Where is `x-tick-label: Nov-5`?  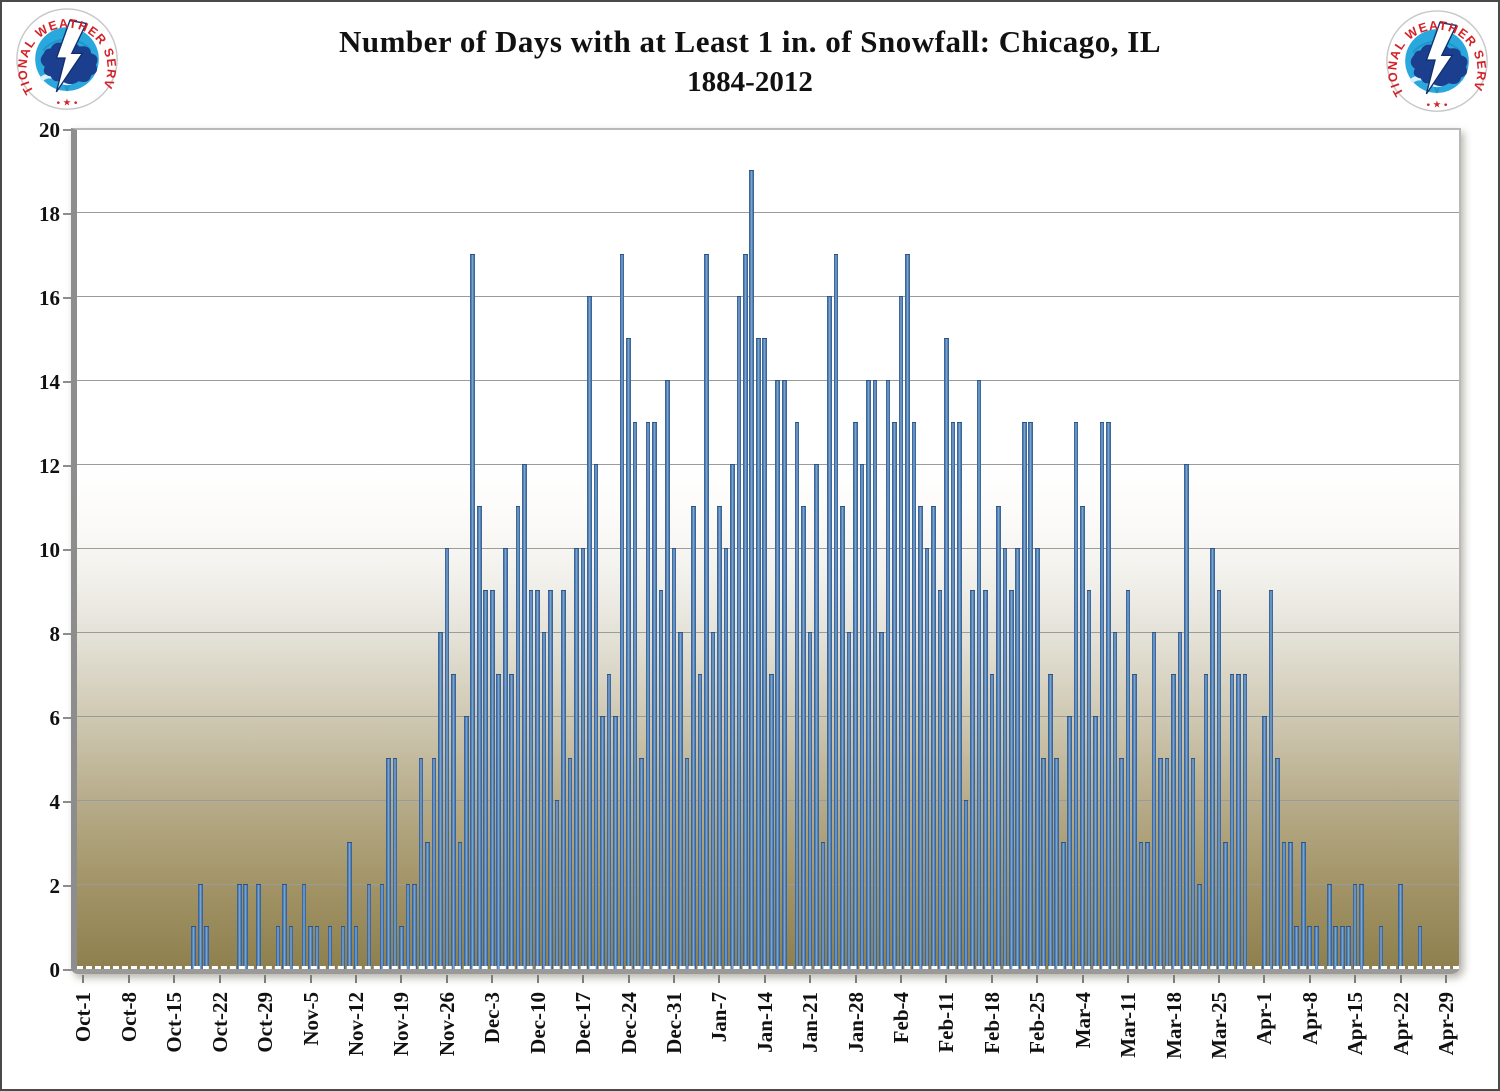 x-tick-label: Nov-5 is located at coordinates (310, 1019).